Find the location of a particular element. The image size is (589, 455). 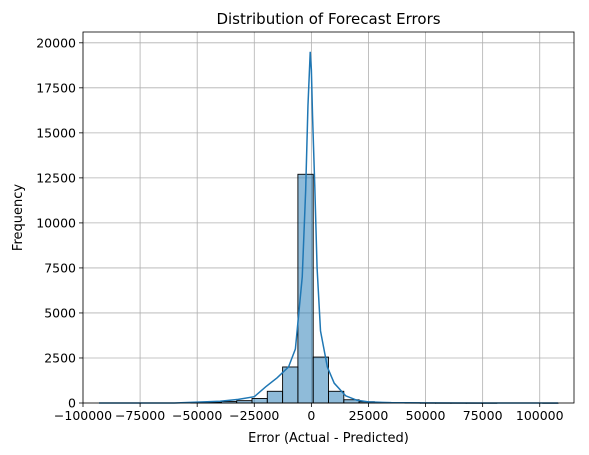

y-tick-label: 7500 is located at coordinates (60, 267).